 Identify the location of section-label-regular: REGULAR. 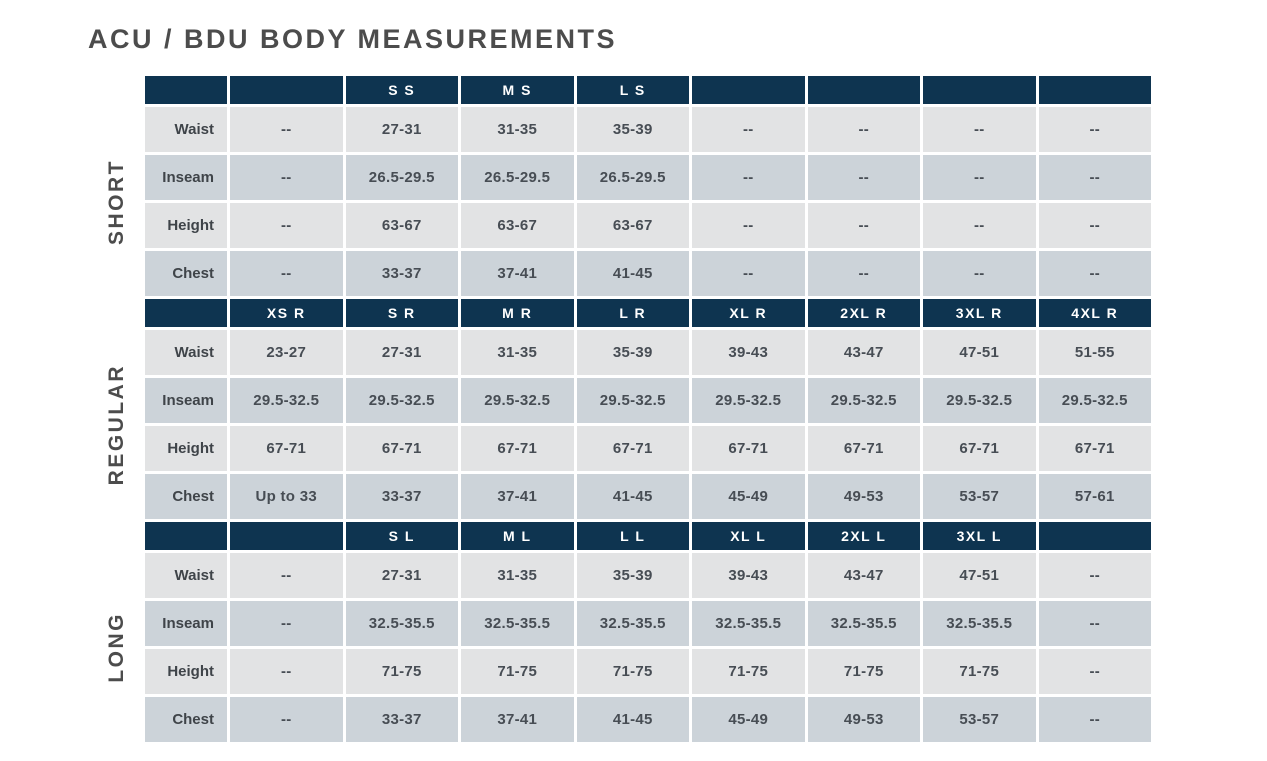
(116, 424).